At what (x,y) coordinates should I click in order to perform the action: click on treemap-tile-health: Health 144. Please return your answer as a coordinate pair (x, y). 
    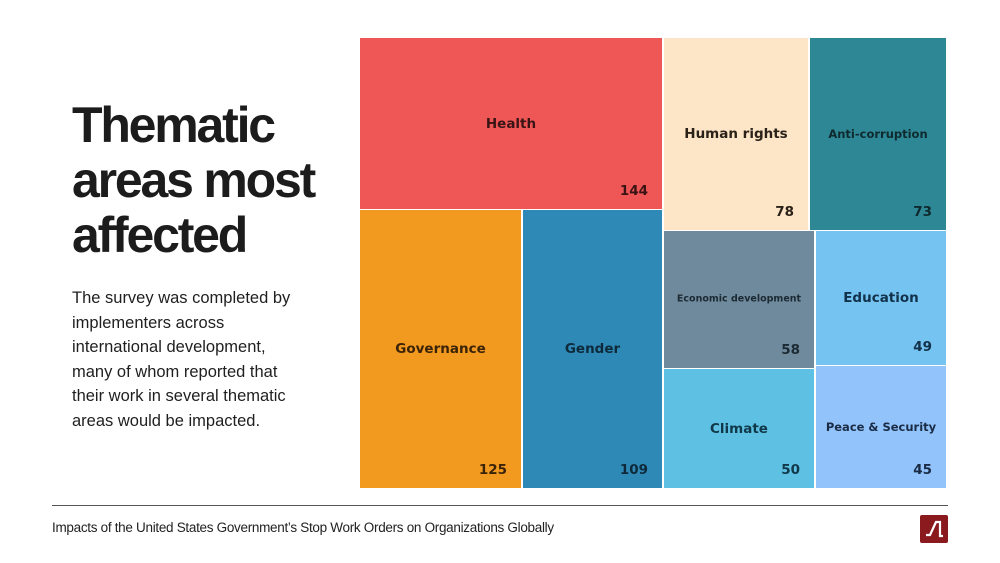
    Looking at the image, I should click on (511, 123).